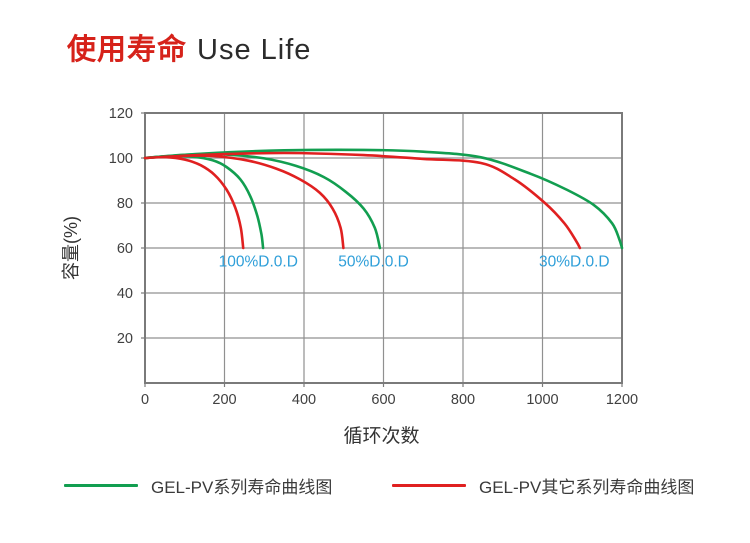  What do you see at coordinates (304, 400) in the screenshot?
I see `x-tick-label-400: 400` at bounding box center [304, 400].